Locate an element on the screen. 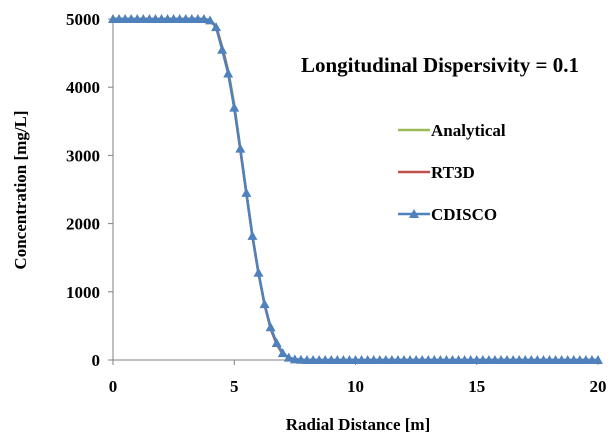  chart-title: Longitudinal Dispersivity = 0.1 is located at coordinates (440, 65).